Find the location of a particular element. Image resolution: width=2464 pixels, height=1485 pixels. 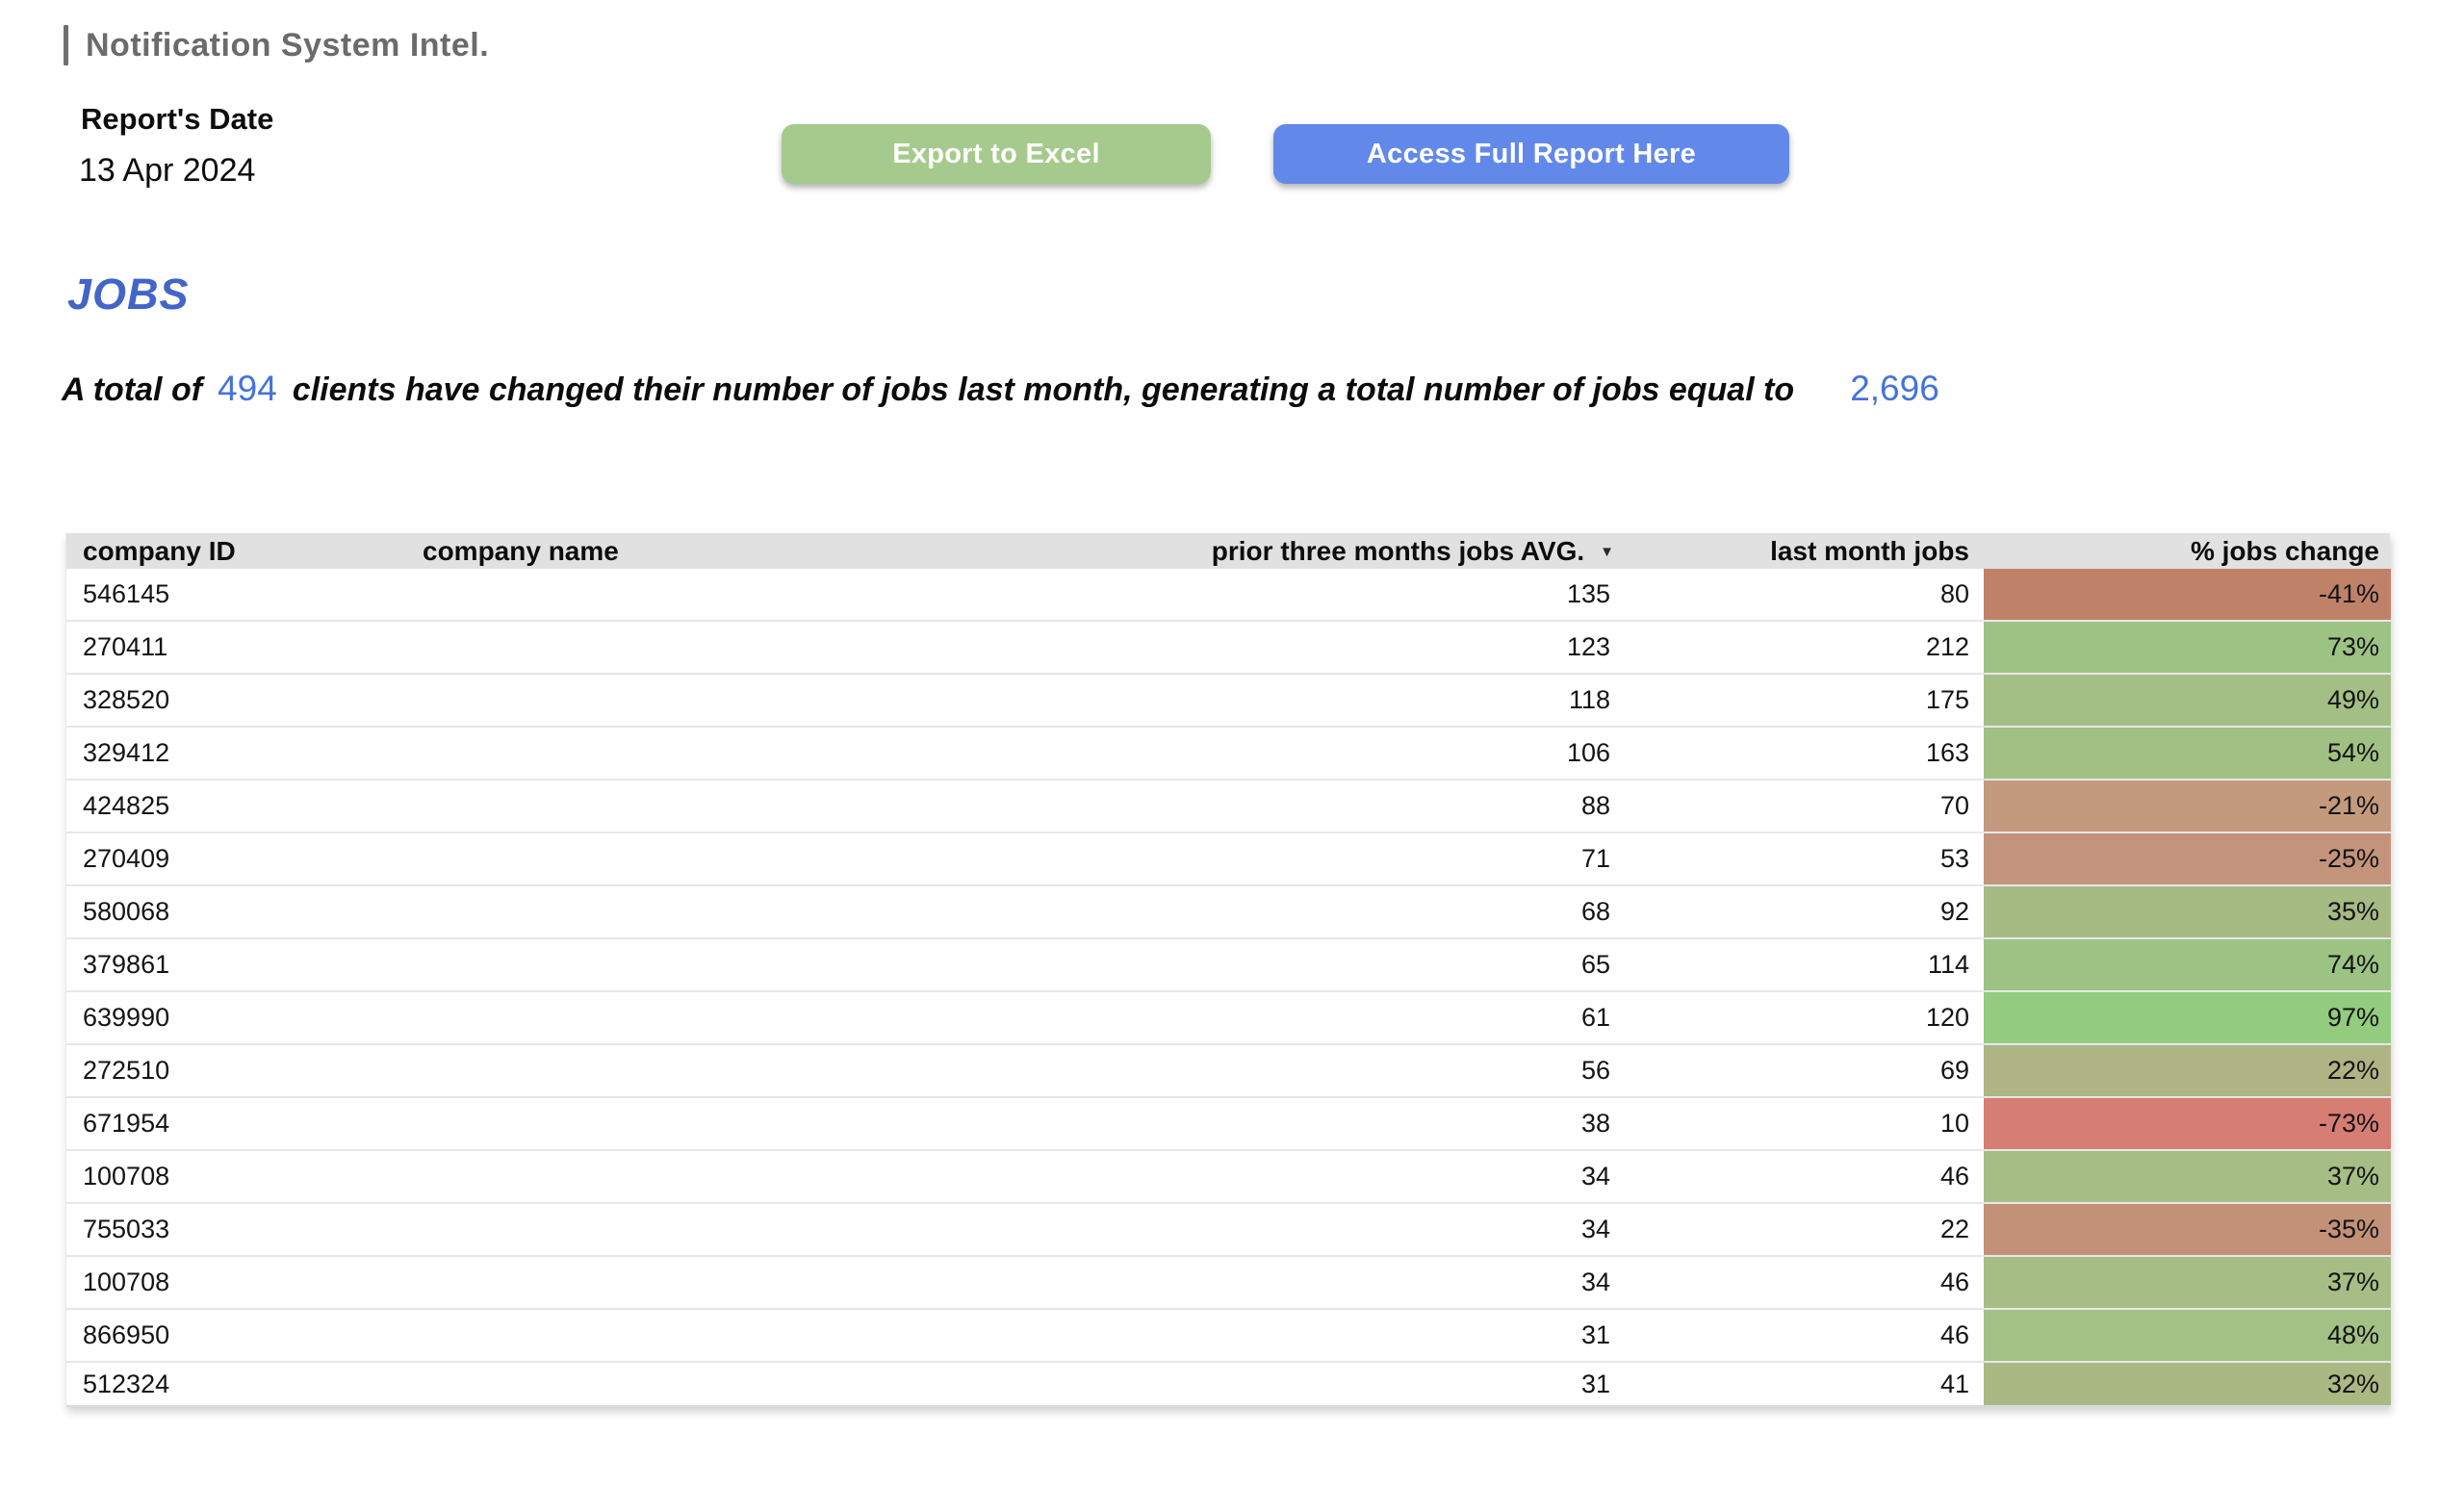

cell-last-month: 69 is located at coordinates (1954, 1070).